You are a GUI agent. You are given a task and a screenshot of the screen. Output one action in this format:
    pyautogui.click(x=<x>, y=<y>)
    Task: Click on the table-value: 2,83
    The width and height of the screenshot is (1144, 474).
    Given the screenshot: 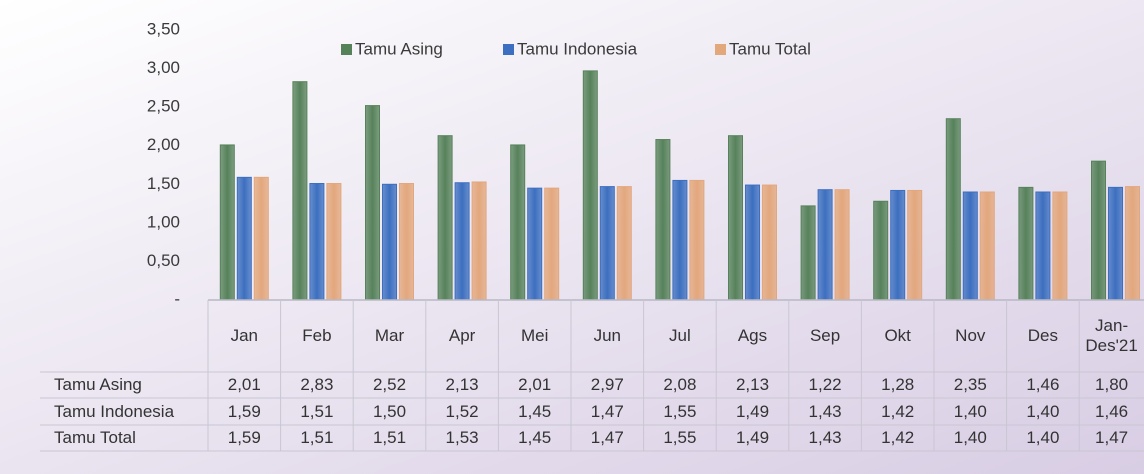 What is the action you would take?
    pyautogui.click(x=317, y=384)
    